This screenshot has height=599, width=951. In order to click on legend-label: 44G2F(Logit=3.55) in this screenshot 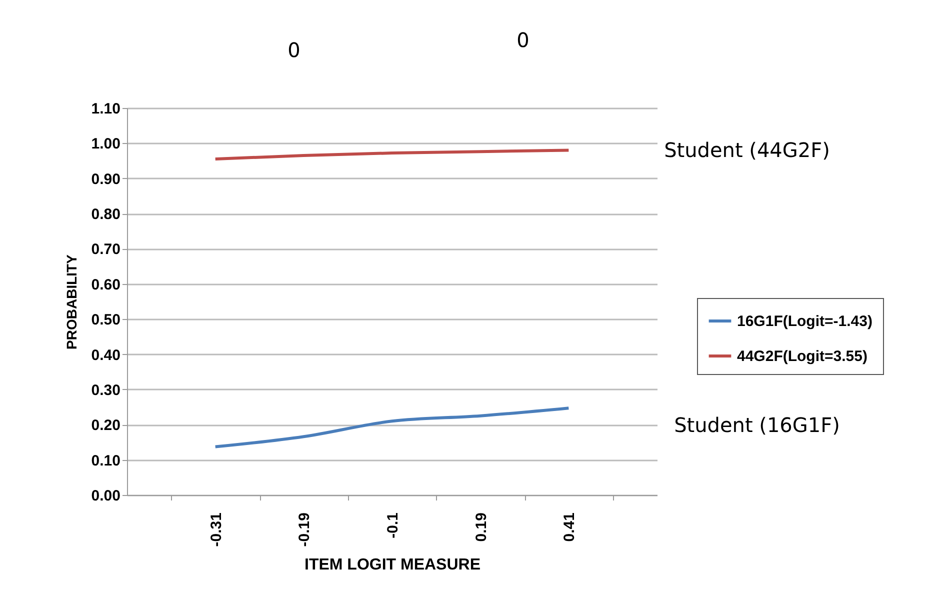, I will do `click(802, 356)`.